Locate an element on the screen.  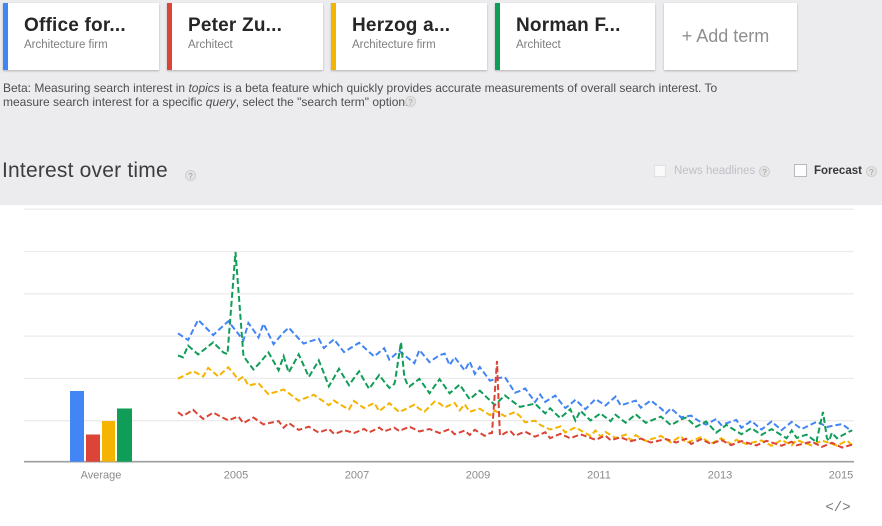
svg-text: 2011 is located at coordinates (599, 476).